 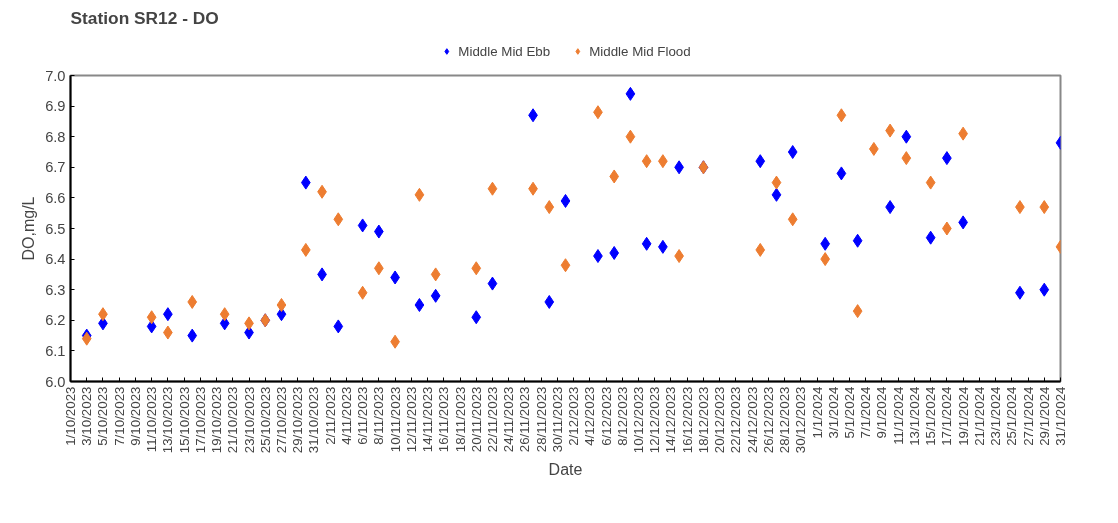 What do you see at coordinates (29, 228) in the screenshot?
I see `y-axis-title: DO,mg/L` at bounding box center [29, 228].